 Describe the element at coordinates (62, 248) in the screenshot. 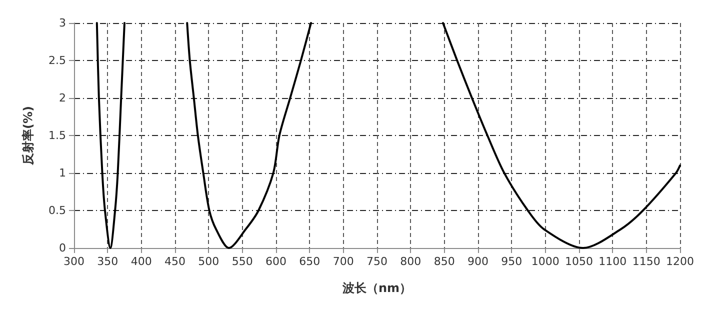

I see `y-tick-label: 0` at that location.